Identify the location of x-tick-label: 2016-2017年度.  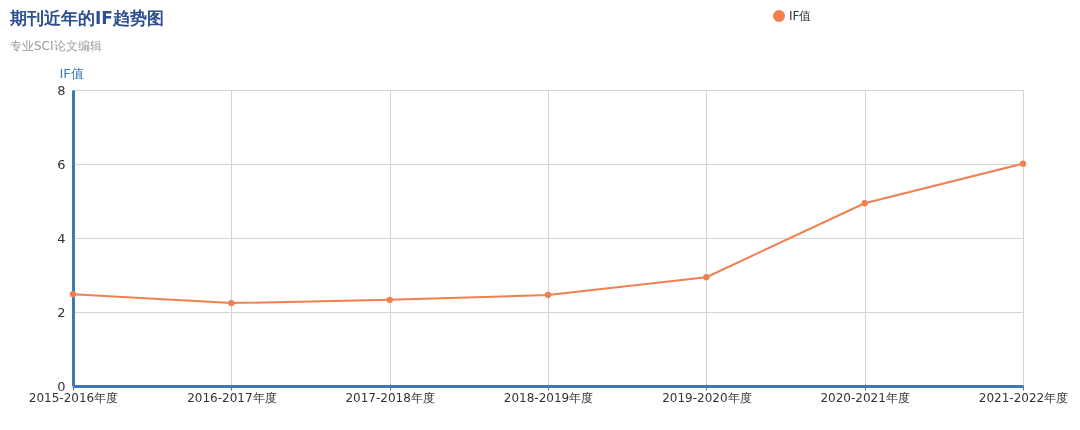
(232, 397).